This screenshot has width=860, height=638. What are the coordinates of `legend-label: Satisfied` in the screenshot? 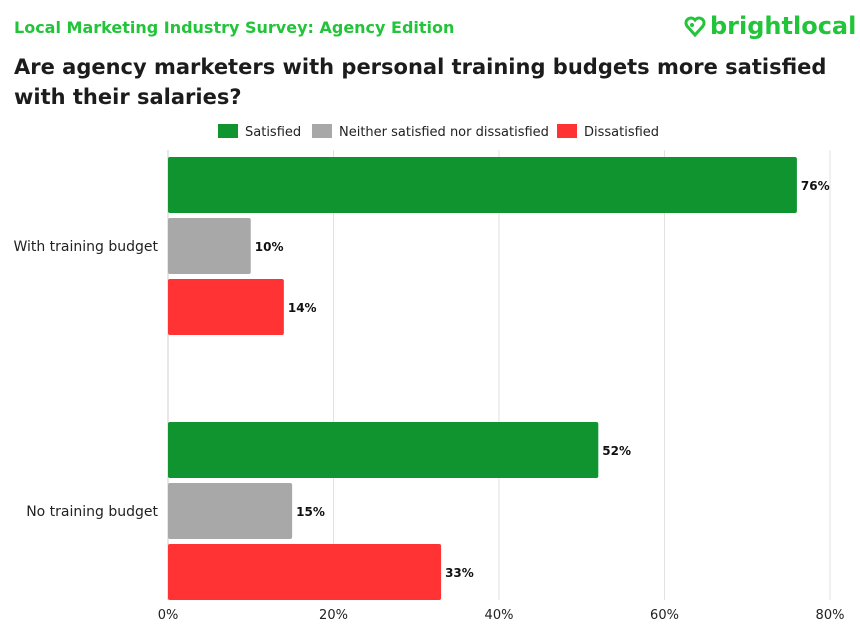 It's located at (273, 132).